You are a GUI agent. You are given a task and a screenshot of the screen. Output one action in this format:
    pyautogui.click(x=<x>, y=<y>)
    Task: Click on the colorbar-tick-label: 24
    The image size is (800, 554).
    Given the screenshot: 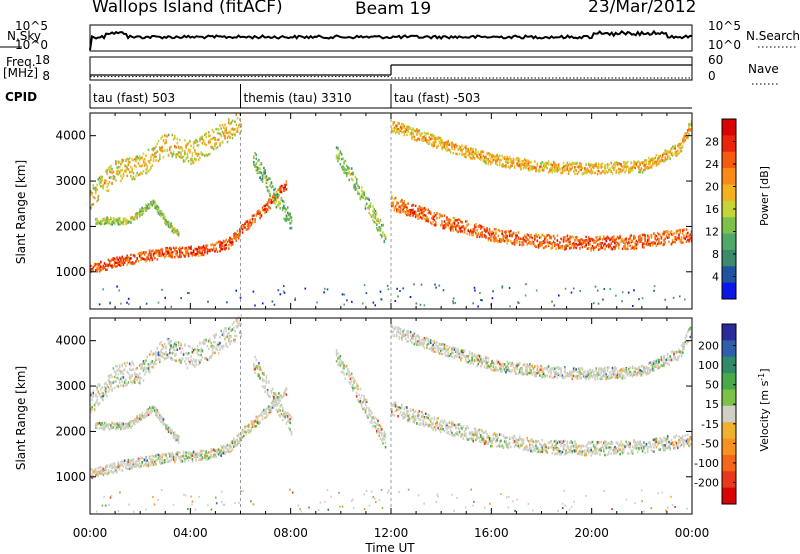 What is the action you would take?
    pyautogui.click(x=712, y=164)
    